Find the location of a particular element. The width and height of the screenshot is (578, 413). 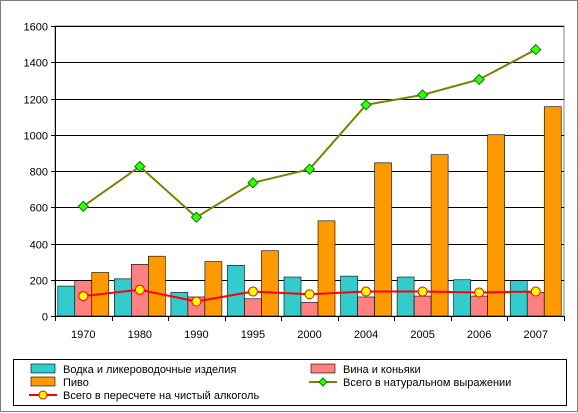

legend-label: Всего в натуральном выражении is located at coordinates (427, 383).